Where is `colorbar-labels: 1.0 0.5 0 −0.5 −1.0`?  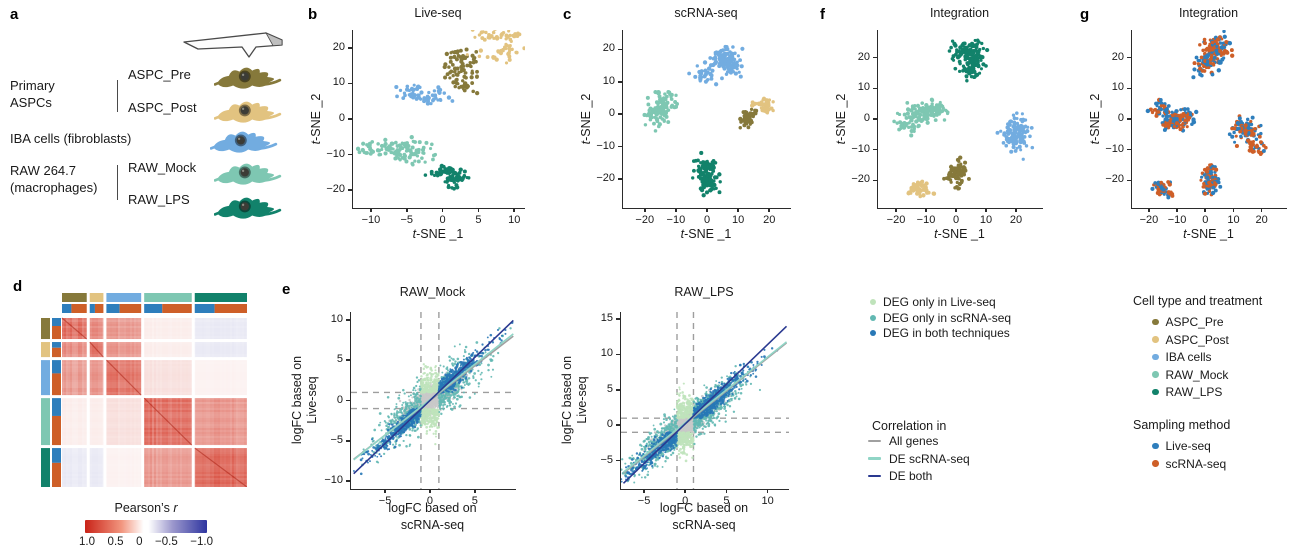
colorbar-labels: 1.0 0.5 0 −0.5 −1.0 is located at coordinates (146, 542).